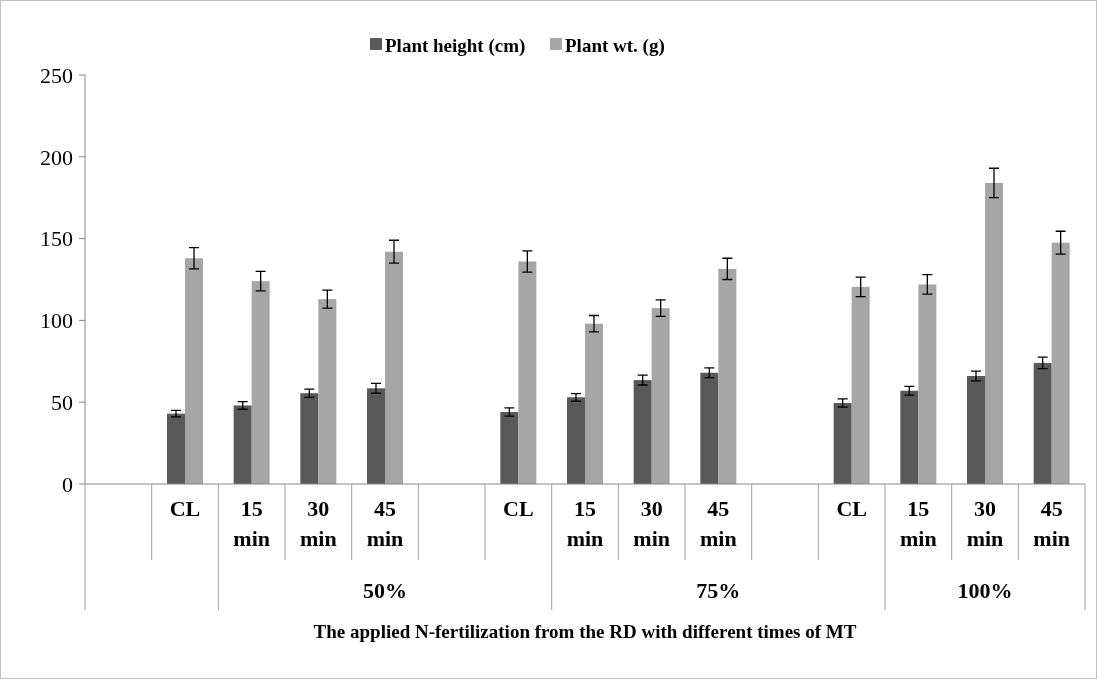 The image size is (1097, 679). Describe the element at coordinates (56, 157) in the screenshot. I see `y-tick-label: 200` at that location.